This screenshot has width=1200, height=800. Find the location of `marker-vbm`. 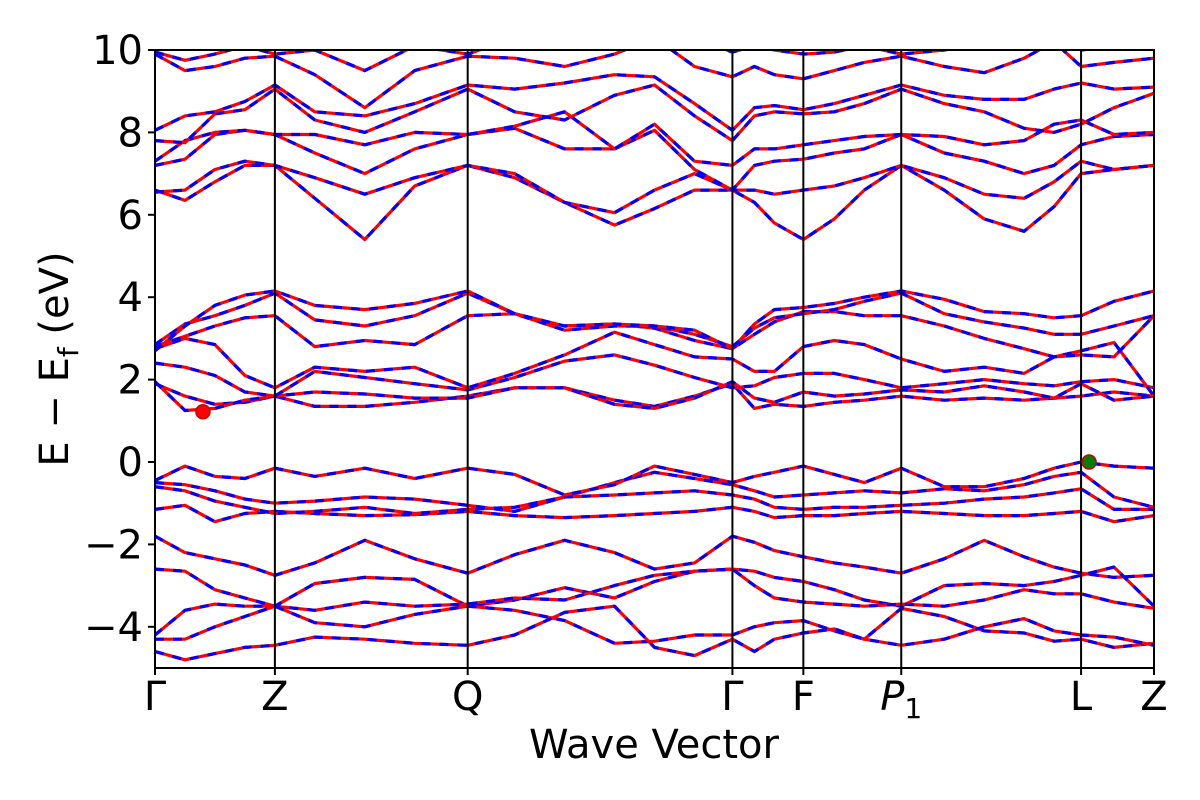

marker-vbm is located at coordinates (1089, 462).